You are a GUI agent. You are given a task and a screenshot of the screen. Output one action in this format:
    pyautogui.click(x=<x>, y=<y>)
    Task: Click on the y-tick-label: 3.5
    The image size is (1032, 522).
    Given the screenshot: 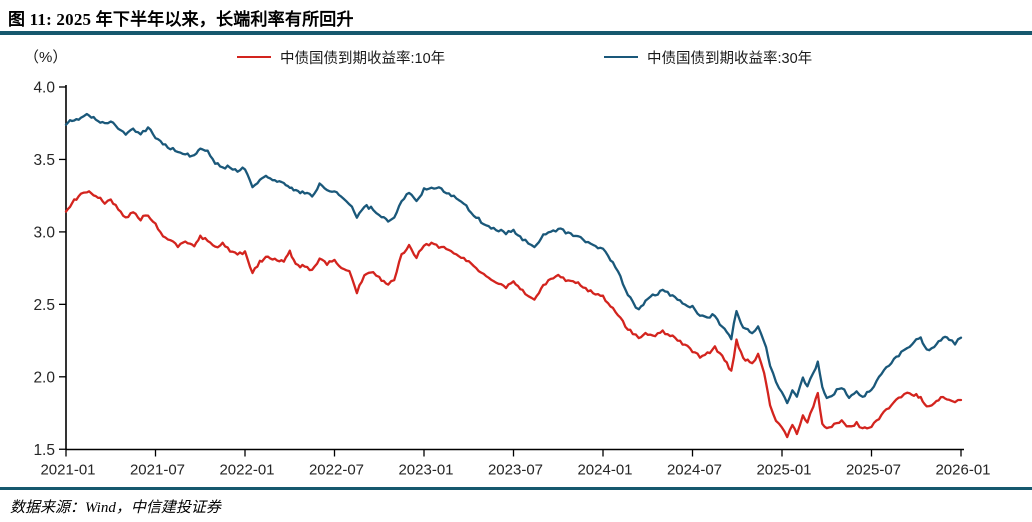 What is the action you would take?
    pyautogui.click(x=44, y=160)
    